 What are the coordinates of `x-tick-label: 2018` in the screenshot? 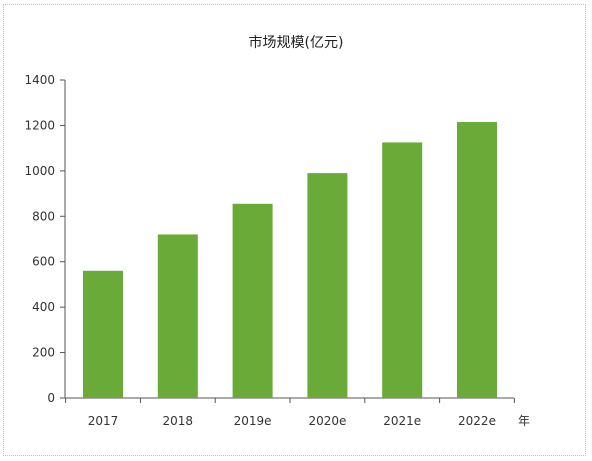 It's located at (178, 421).